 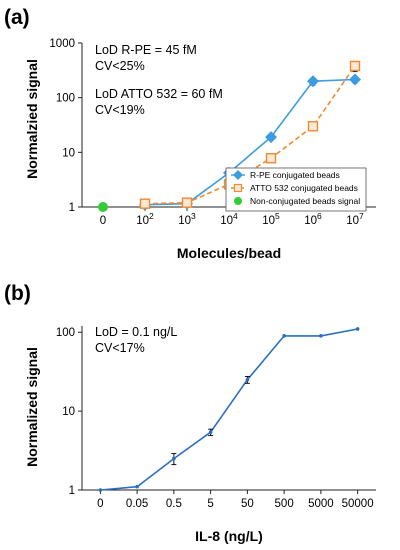 What do you see at coordinates (305, 201) in the screenshot?
I see `legend-label-nonconjugated: Non-conjugated beads signal` at bounding box center [305, 201].